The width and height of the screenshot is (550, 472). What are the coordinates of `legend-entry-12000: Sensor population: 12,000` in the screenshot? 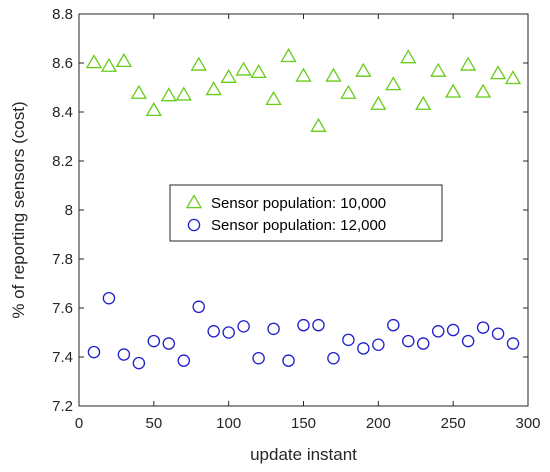 It's located at (298, 225).